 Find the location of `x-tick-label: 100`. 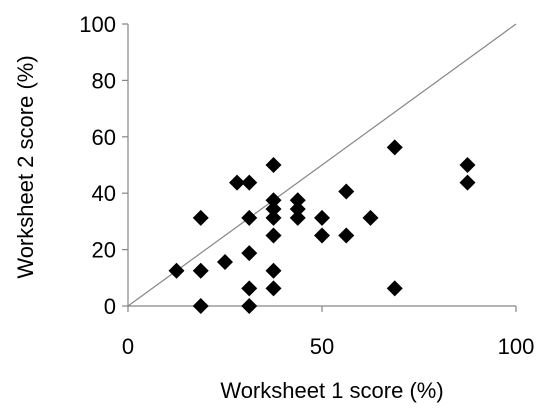

x-tick-label: 100 is located at coordinates (516, 346).